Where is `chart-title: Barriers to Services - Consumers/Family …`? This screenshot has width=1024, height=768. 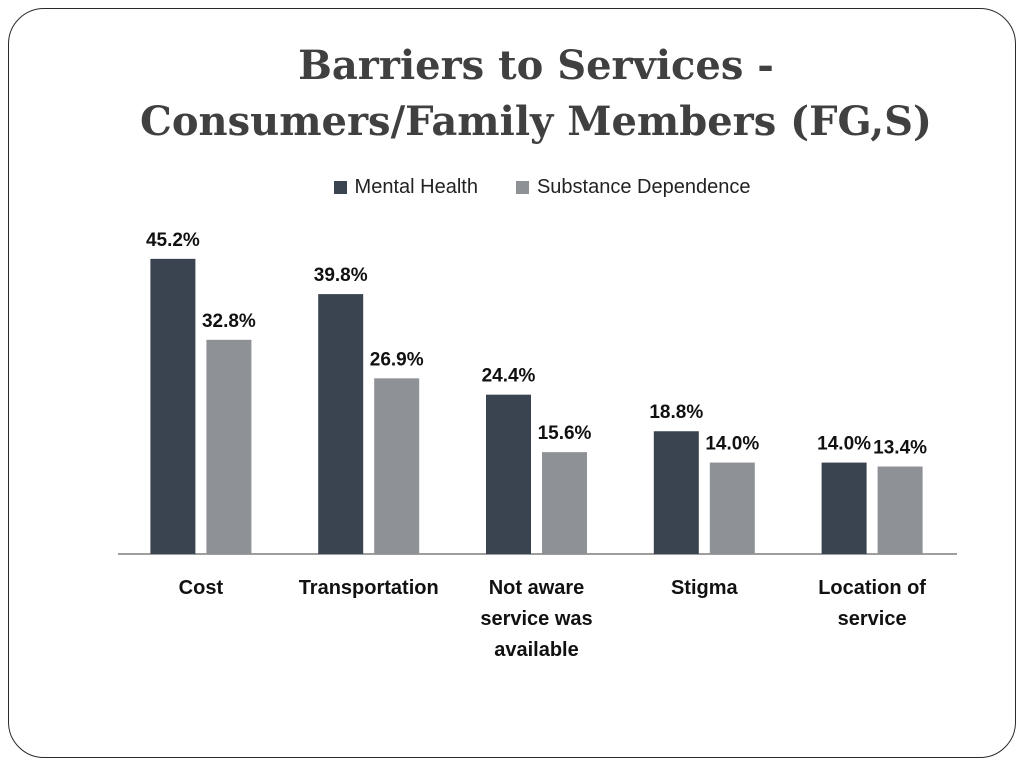 chart-title: Barriers to Services - Consumers/Family … is located at coordinates (532, 94).